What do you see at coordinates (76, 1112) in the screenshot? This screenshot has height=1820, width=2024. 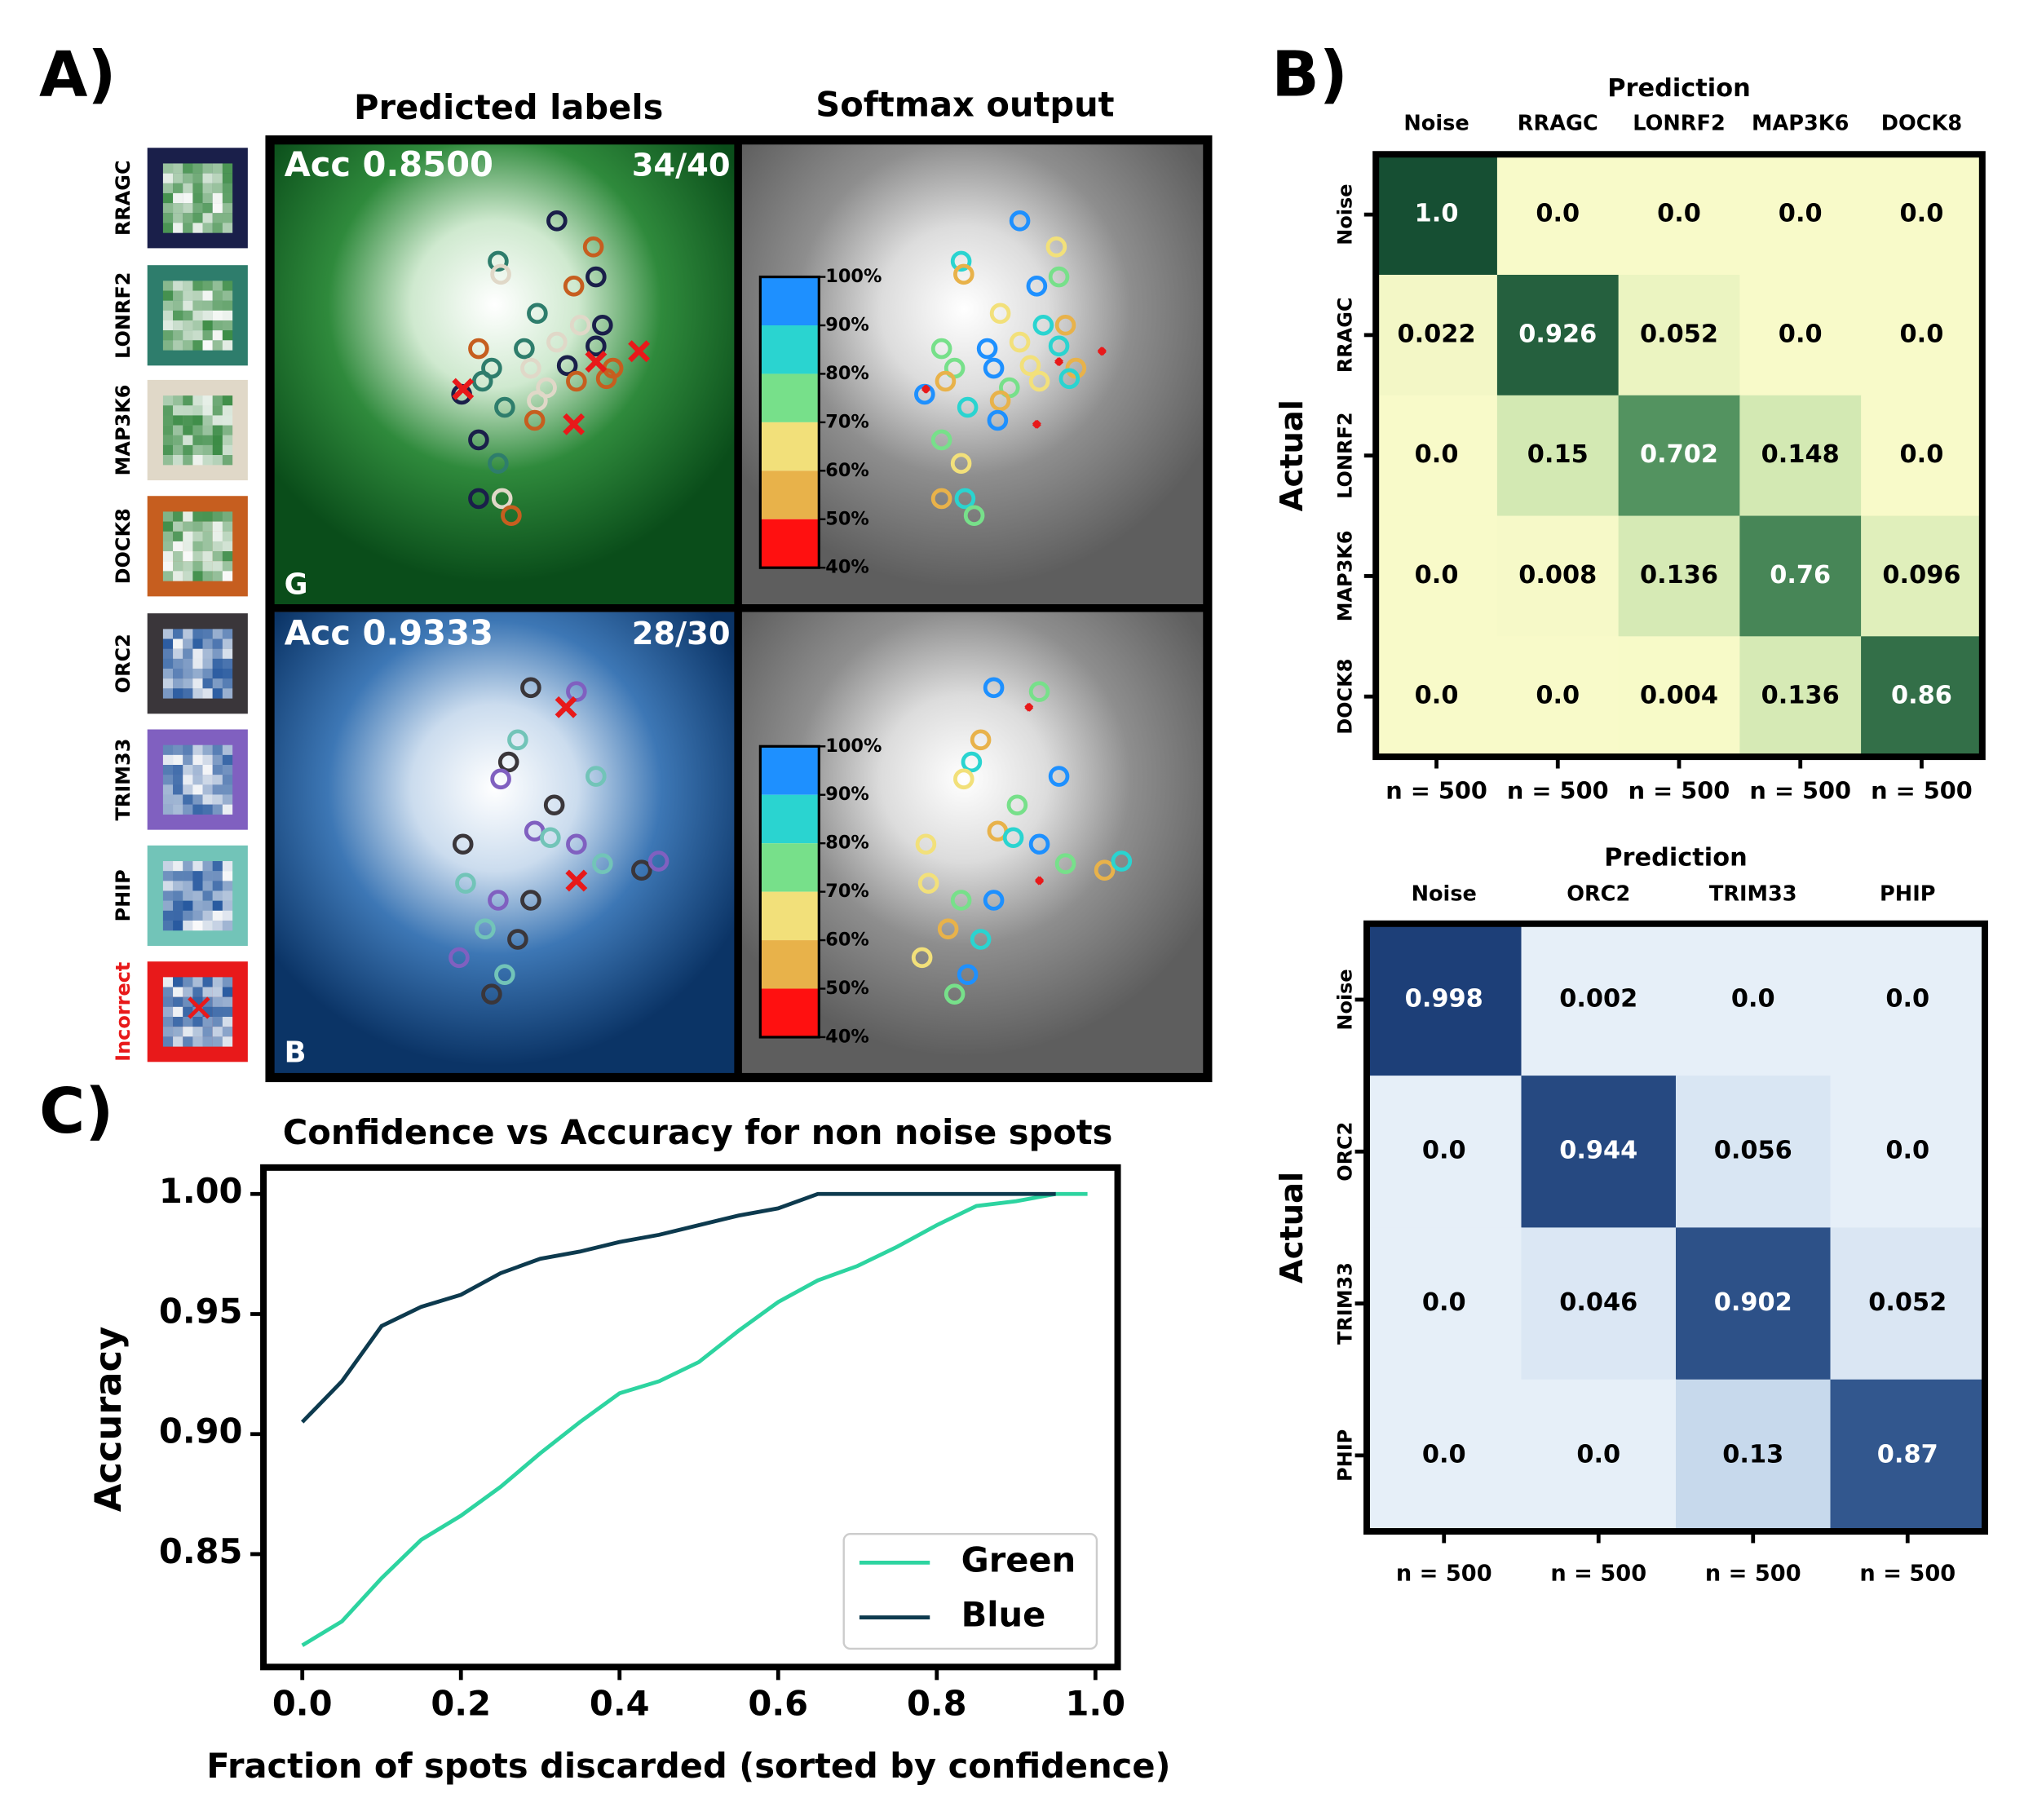 I see `panel-label: C)` at bounding box center [76, 1112].